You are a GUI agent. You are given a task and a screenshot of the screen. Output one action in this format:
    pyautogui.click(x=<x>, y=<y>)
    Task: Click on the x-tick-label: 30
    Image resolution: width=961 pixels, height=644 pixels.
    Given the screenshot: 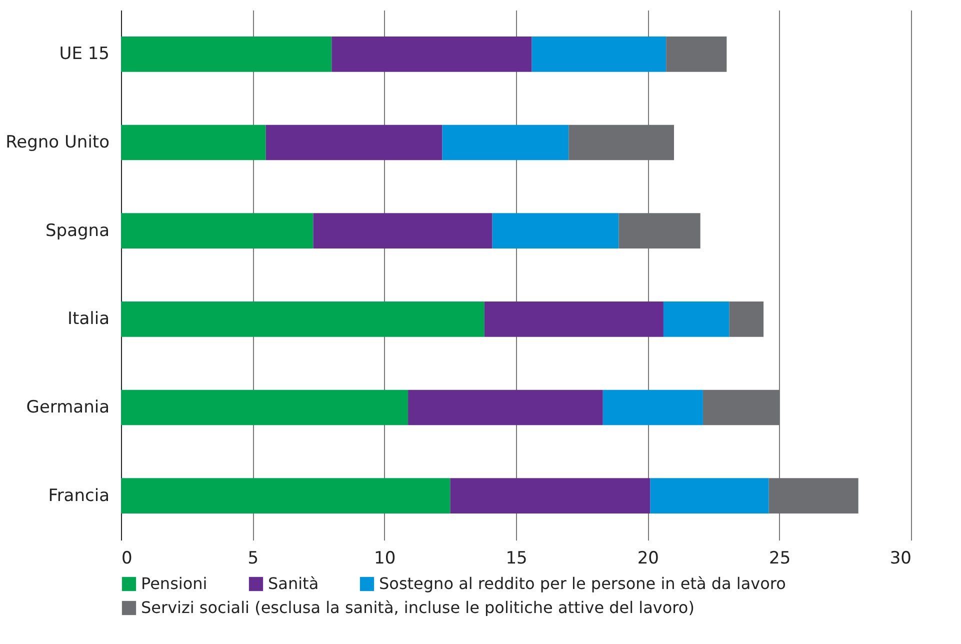 What is the action you would take?
    pyautogui.click(x=901, y=558)
    